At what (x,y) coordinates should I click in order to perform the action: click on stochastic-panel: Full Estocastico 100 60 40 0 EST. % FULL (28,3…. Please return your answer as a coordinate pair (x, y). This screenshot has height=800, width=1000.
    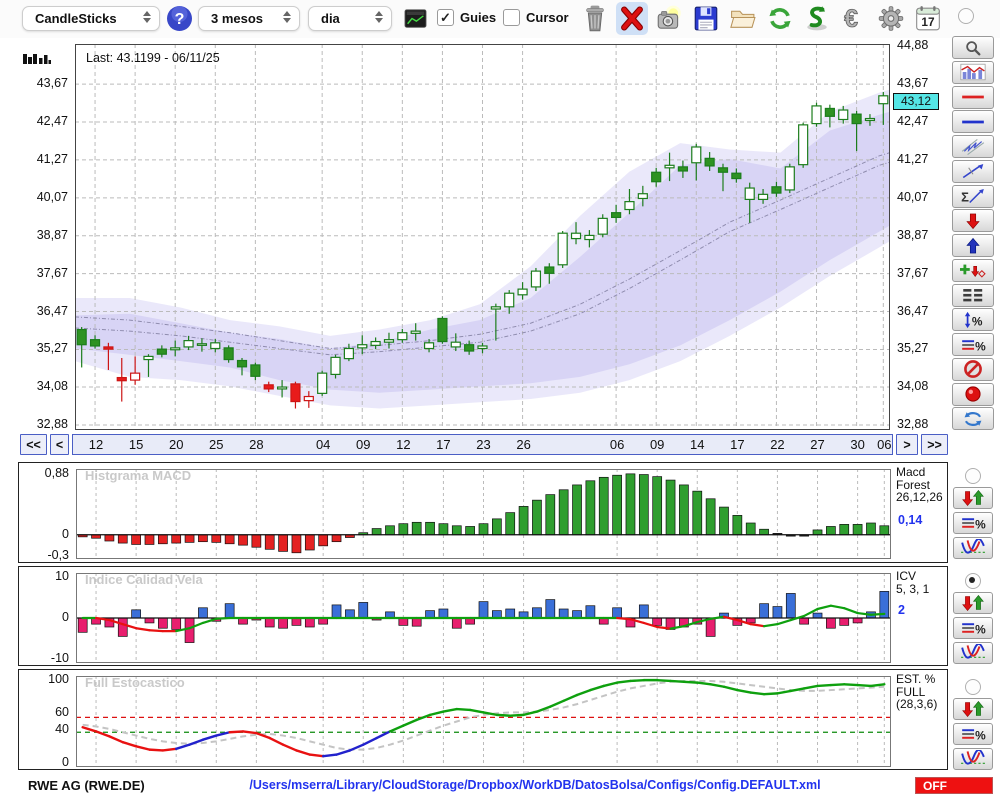
    Looking at the image, I should click on (483, 719).